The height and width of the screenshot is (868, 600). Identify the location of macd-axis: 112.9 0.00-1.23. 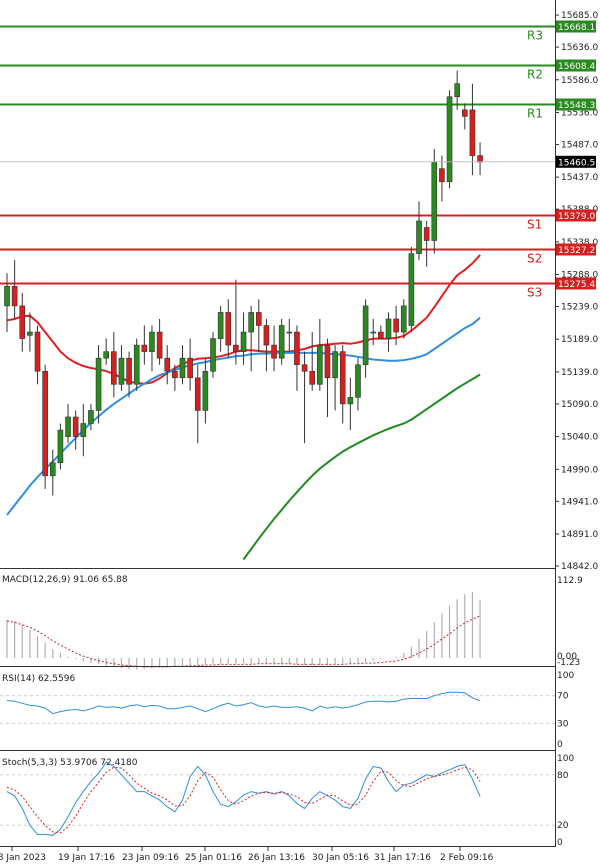
(570, 622).